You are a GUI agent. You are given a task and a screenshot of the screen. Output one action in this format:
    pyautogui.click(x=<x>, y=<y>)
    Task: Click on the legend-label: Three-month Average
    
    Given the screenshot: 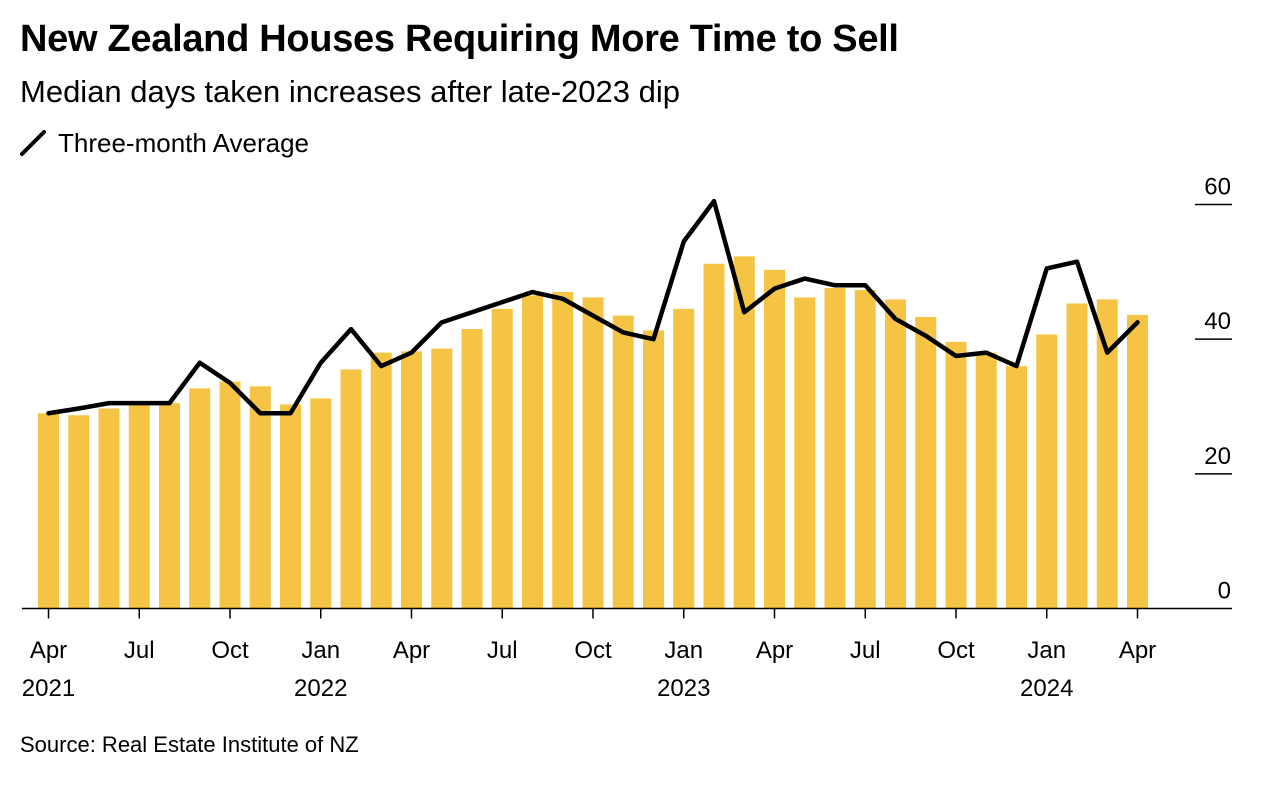 What is the action you would take?
    pyautogui.click(x=183, y=142)
    